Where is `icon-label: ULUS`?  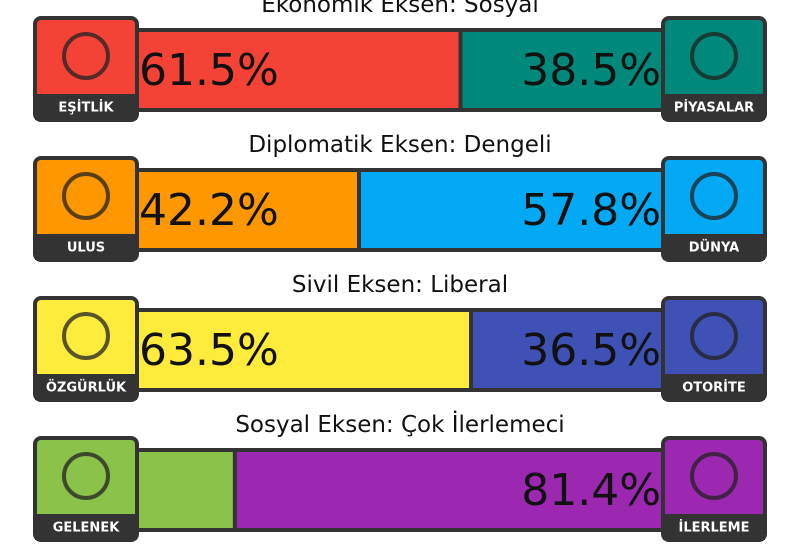 icon-label: ULUS is located at coordinates (86, 248).